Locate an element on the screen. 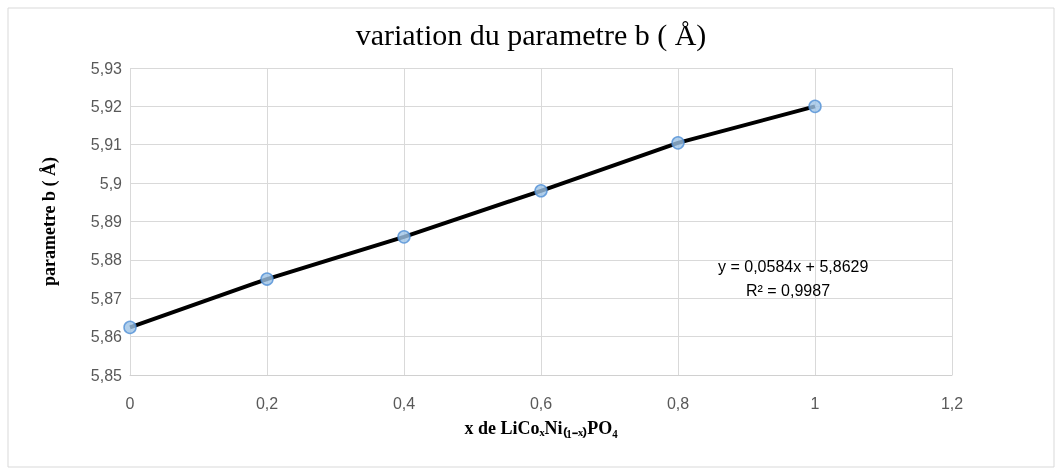 The width and height of the screenshot is (1062, 475). x-tick-label: 0,8 is located at coordinates (678, 403).